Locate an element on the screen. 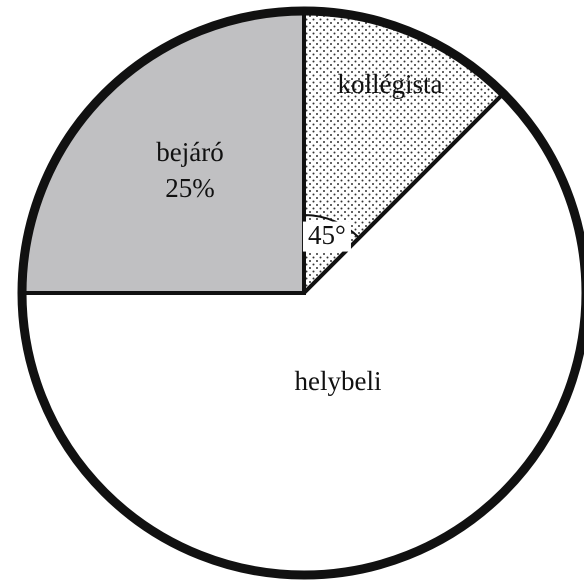  label-bg is located at coordinates (326, 236).